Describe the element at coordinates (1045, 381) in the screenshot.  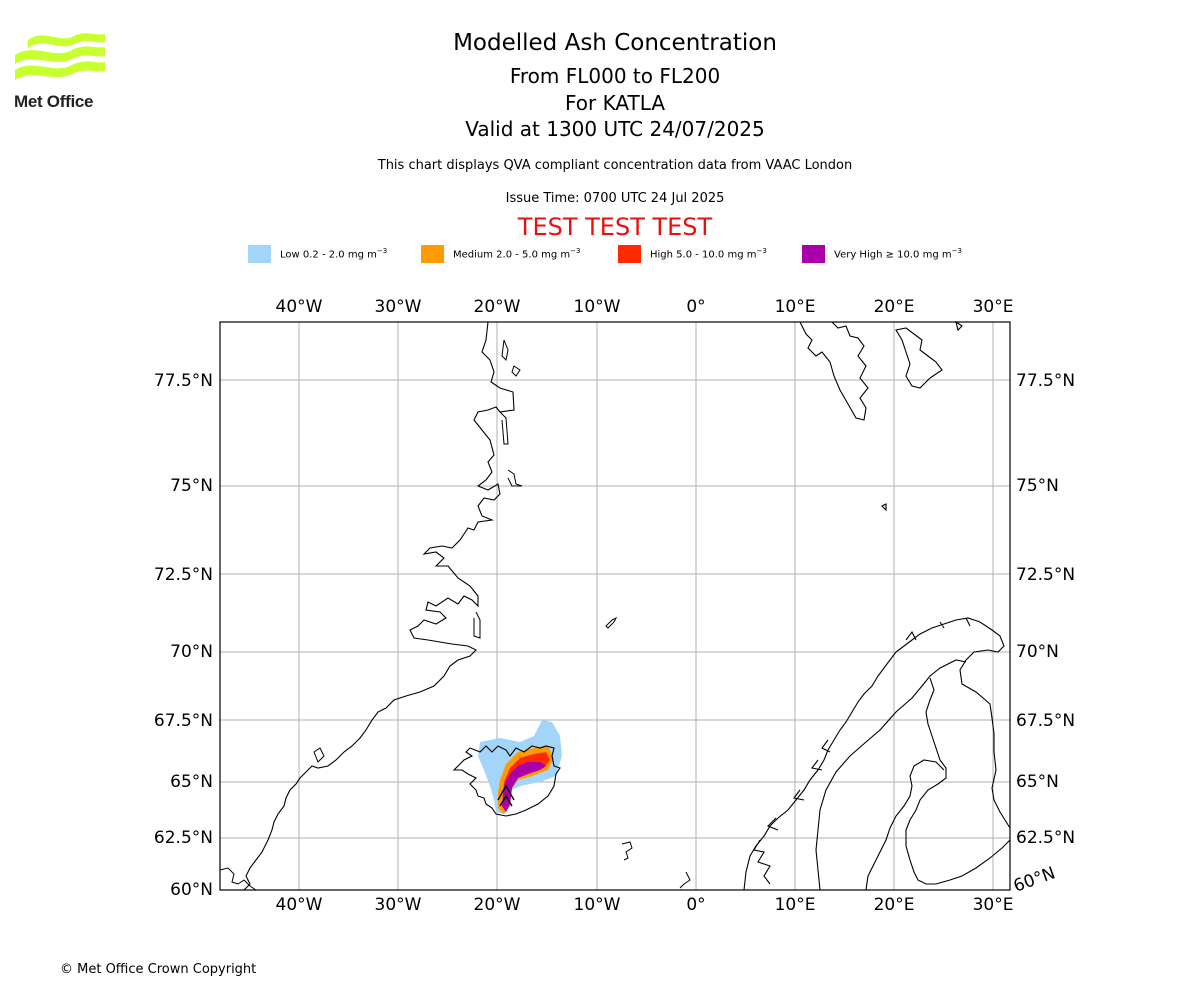
I see `lat-label-right: 77.5°N` at that location.